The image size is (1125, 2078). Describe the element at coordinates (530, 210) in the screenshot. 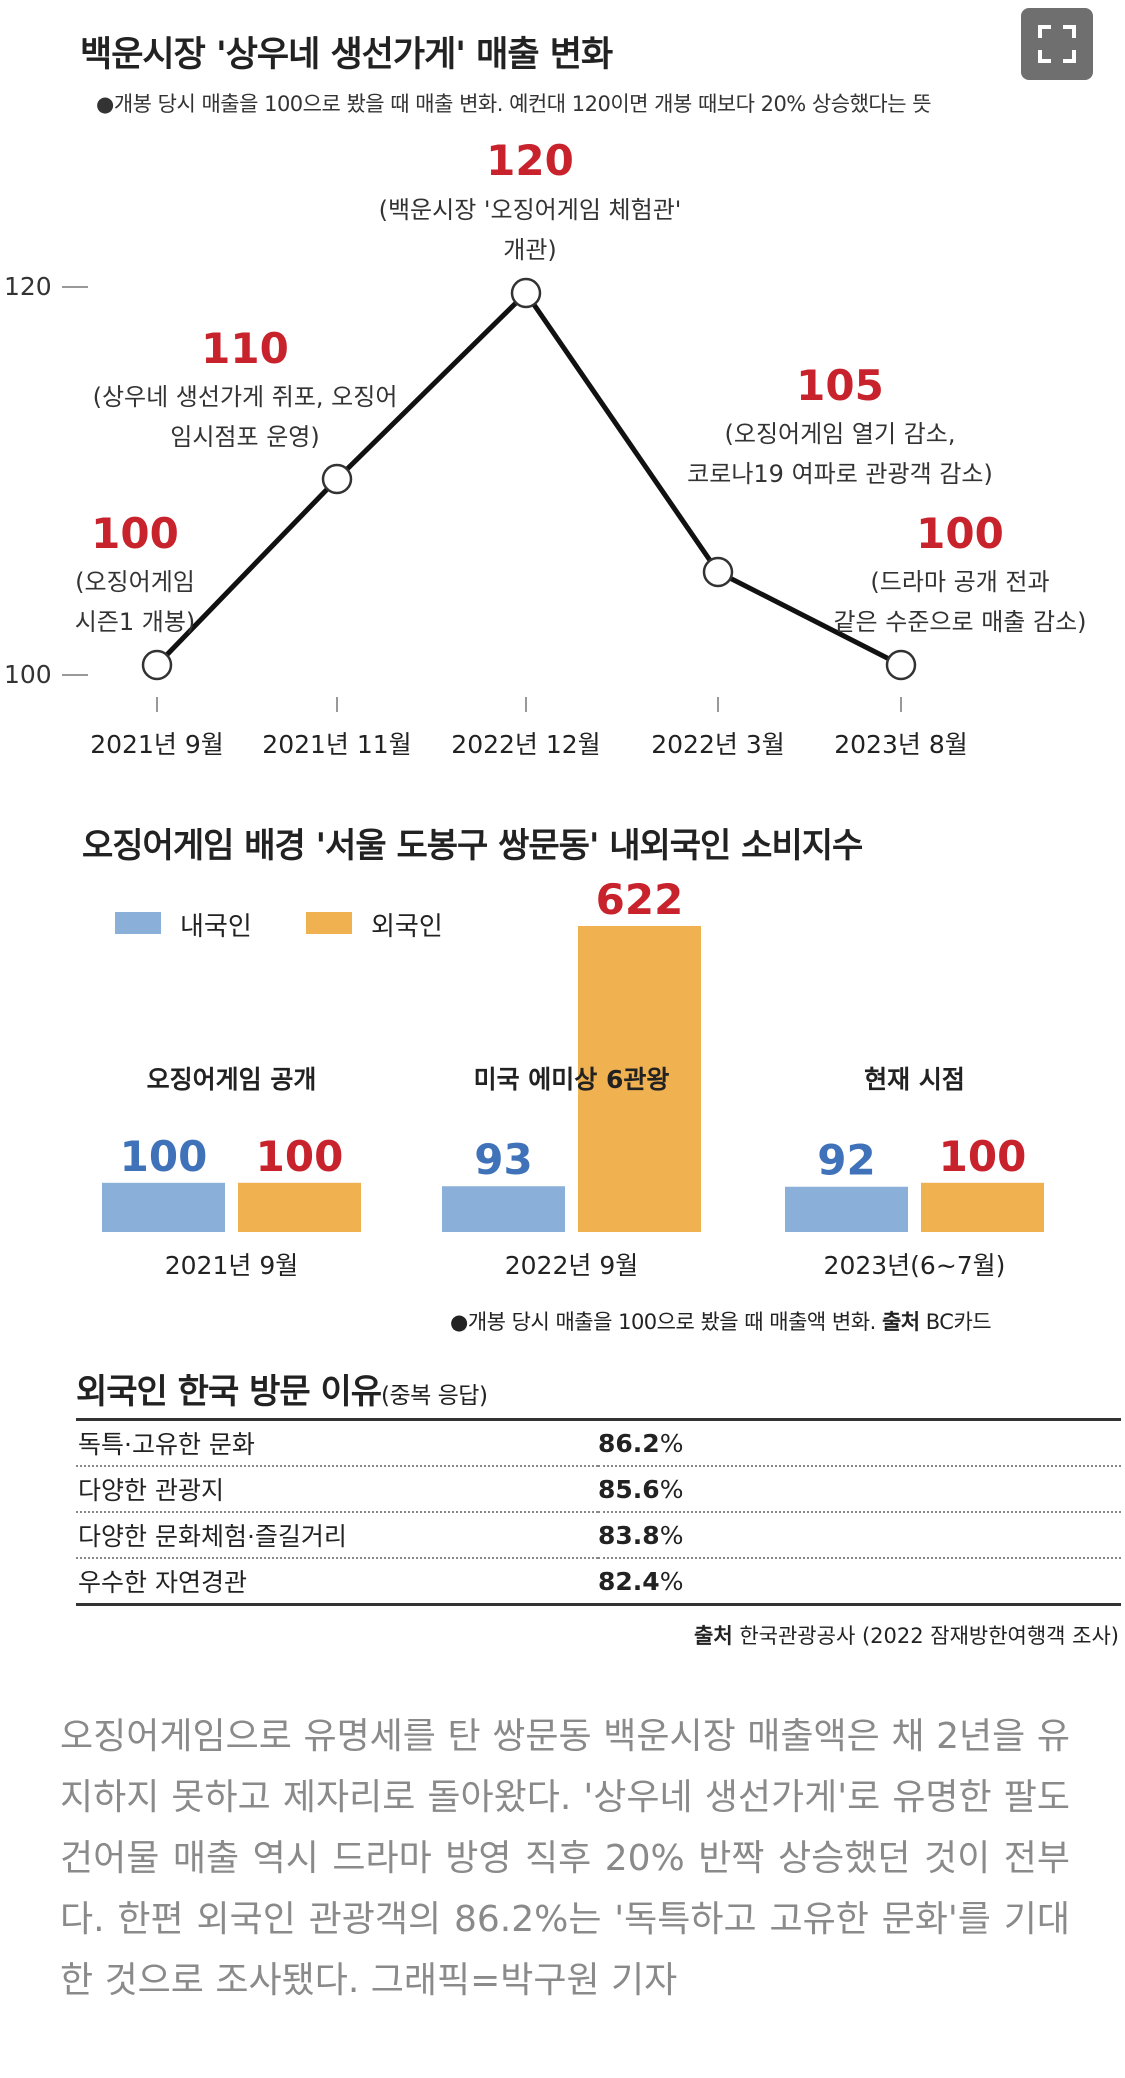

I see `annotation-text: (백운시장 '오징어게임 체험관'` at that location.